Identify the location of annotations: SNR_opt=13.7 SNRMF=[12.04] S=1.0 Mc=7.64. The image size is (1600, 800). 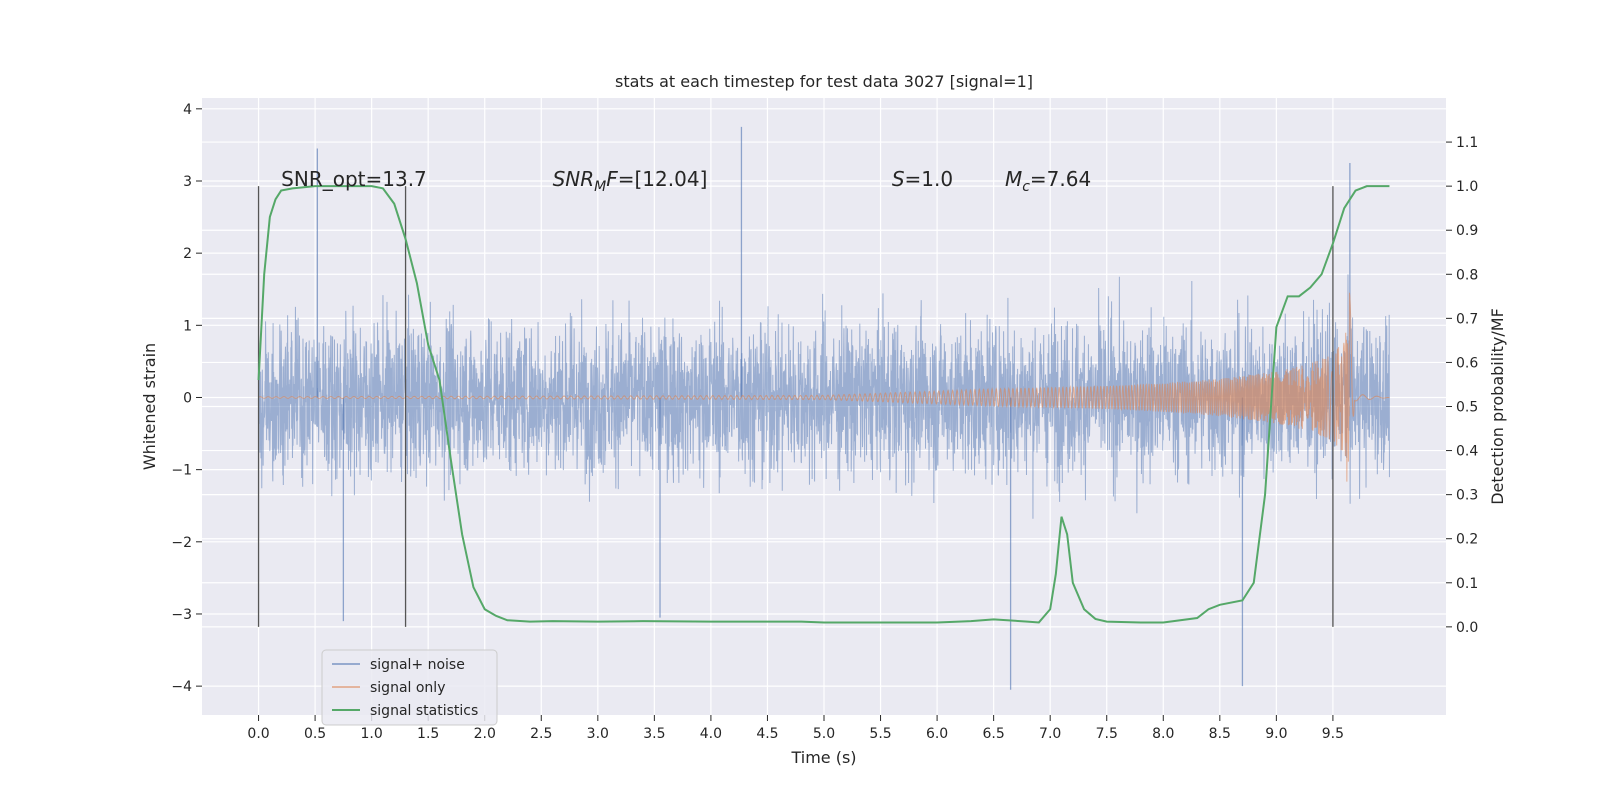
(686, 181).